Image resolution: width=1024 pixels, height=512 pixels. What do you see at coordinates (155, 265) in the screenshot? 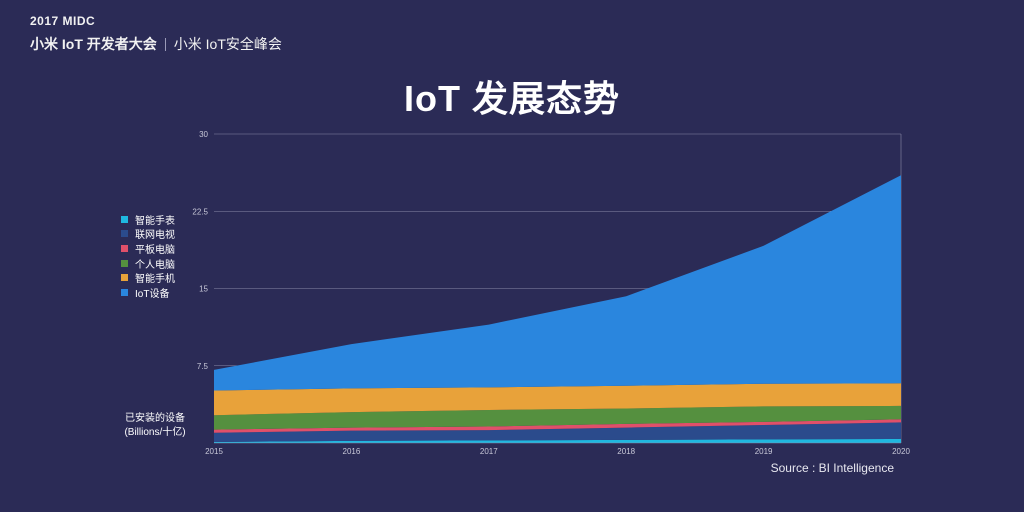
I see `legend-label: 个人电脑` at bounding box center [155, 265].